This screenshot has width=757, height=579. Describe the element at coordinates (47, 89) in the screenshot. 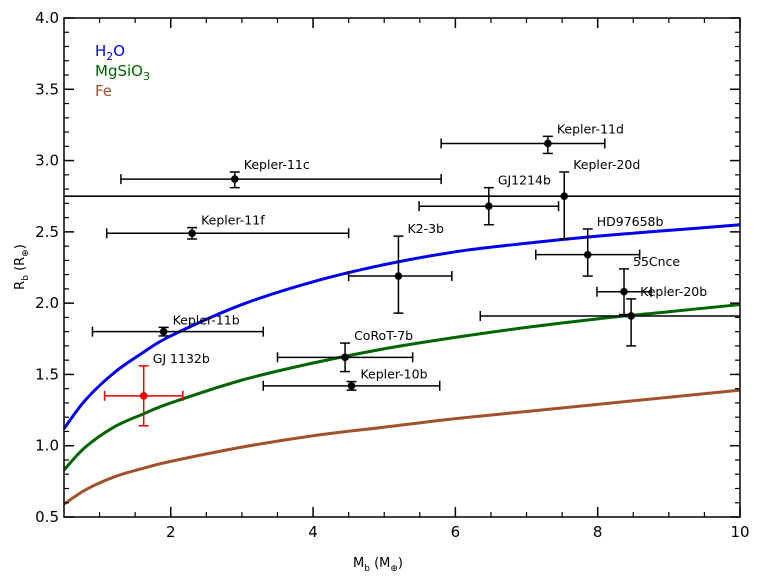

I see `y-tick-label-6: 3.5` at that location.